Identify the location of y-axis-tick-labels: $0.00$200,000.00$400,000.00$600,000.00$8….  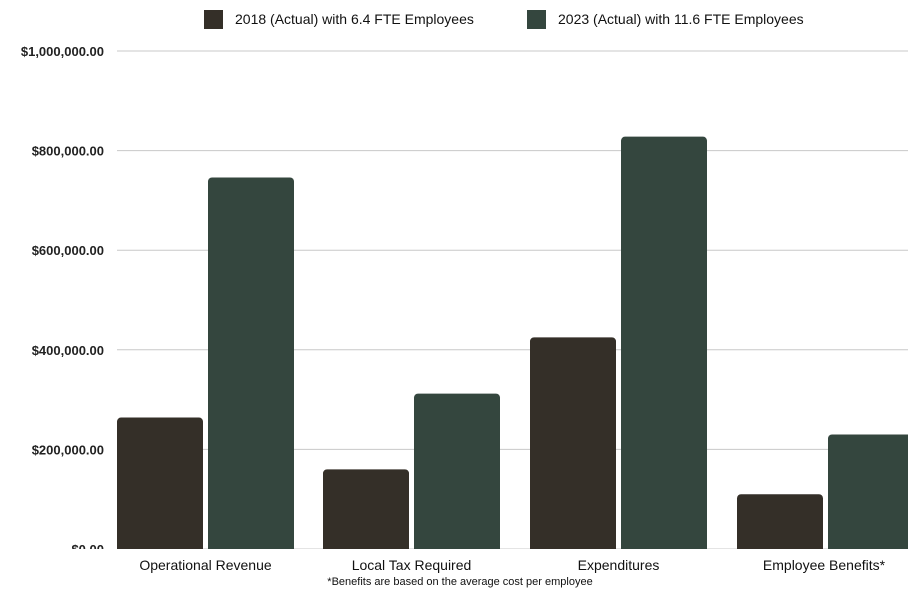
(62, 300).